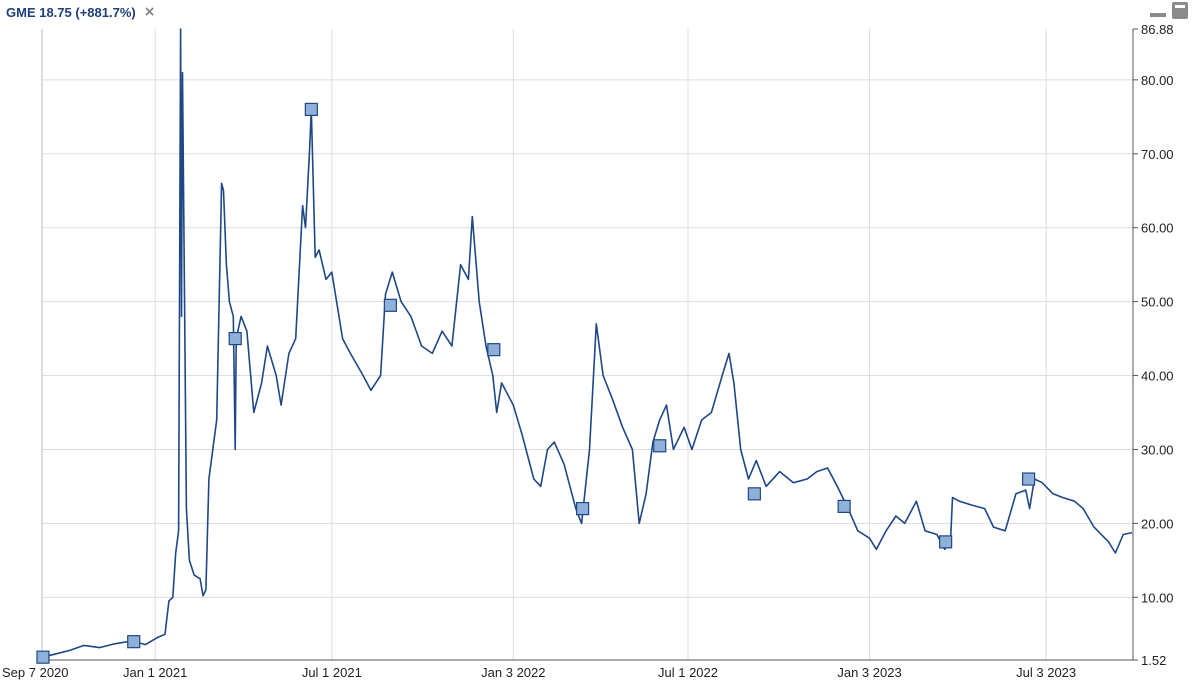  I want to click on panel-toggle-icon, so click(1180, 10).